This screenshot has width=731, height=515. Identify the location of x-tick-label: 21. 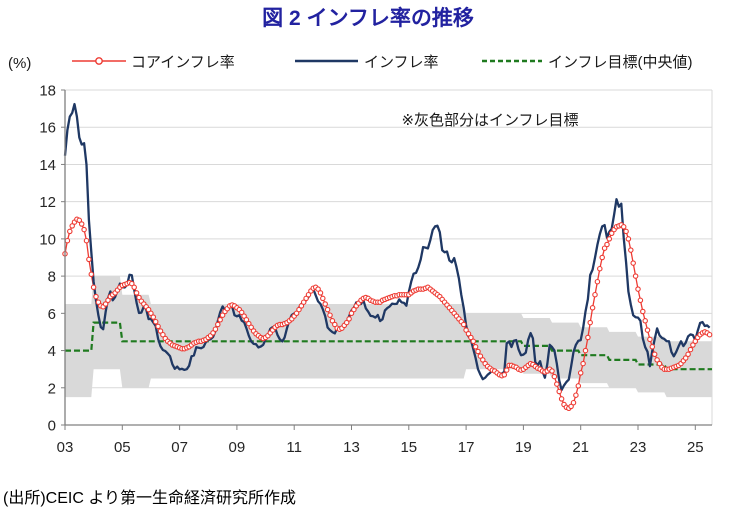
(580, 447).